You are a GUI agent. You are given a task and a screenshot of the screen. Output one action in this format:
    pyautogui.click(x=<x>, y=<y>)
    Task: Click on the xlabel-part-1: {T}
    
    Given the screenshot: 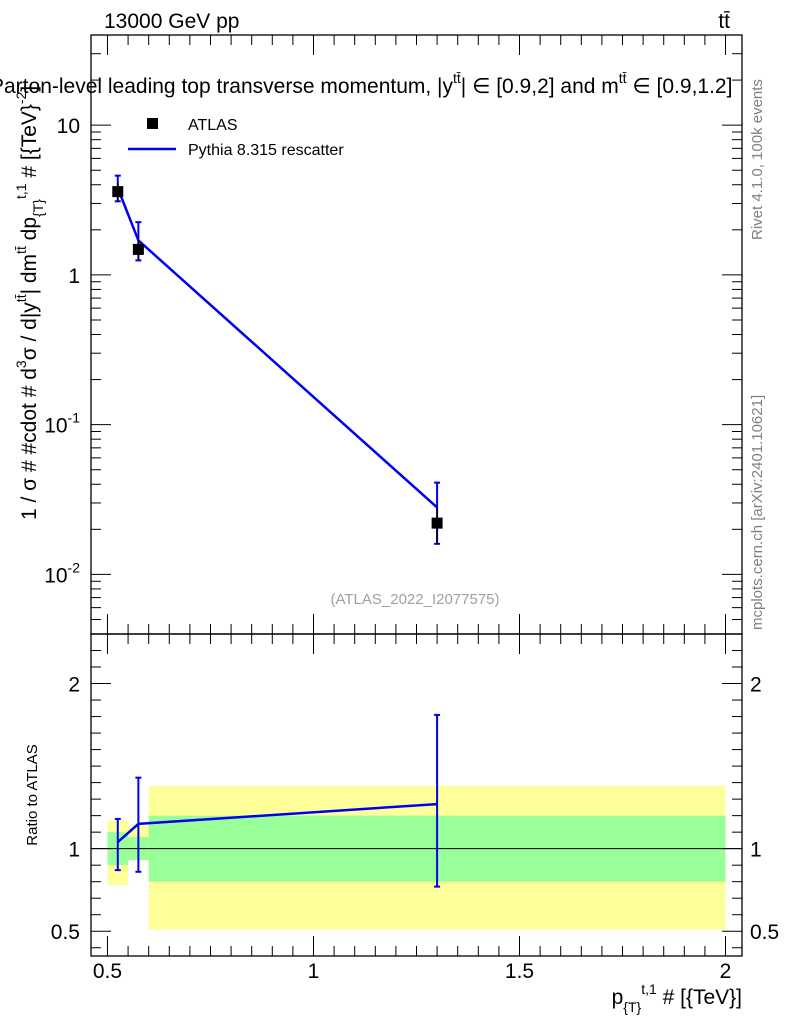 What is the action you would take?
    pyautogui.click(x=632, y=1007)
    